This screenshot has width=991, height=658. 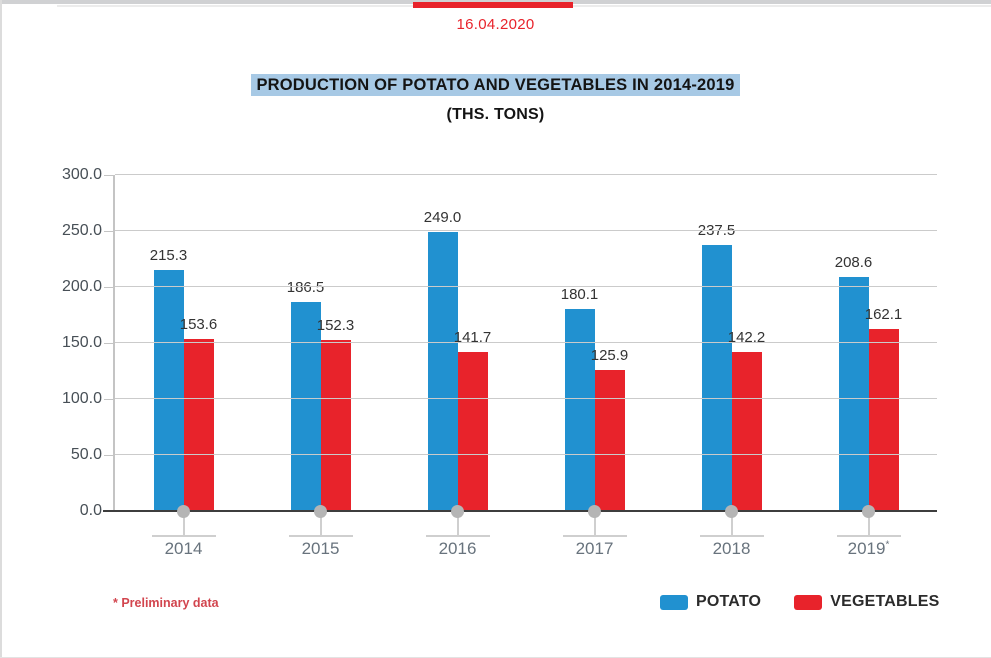 I want to click on x-axis-baseline, so click(x=520, y=511).